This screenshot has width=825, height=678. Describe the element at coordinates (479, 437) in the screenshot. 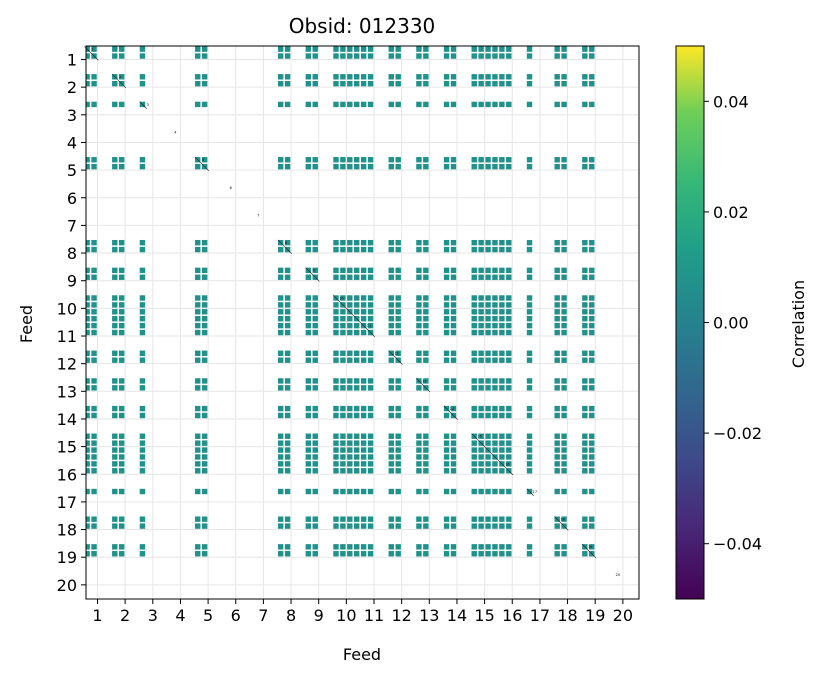

I see `diagonal-label: 15` at that location.